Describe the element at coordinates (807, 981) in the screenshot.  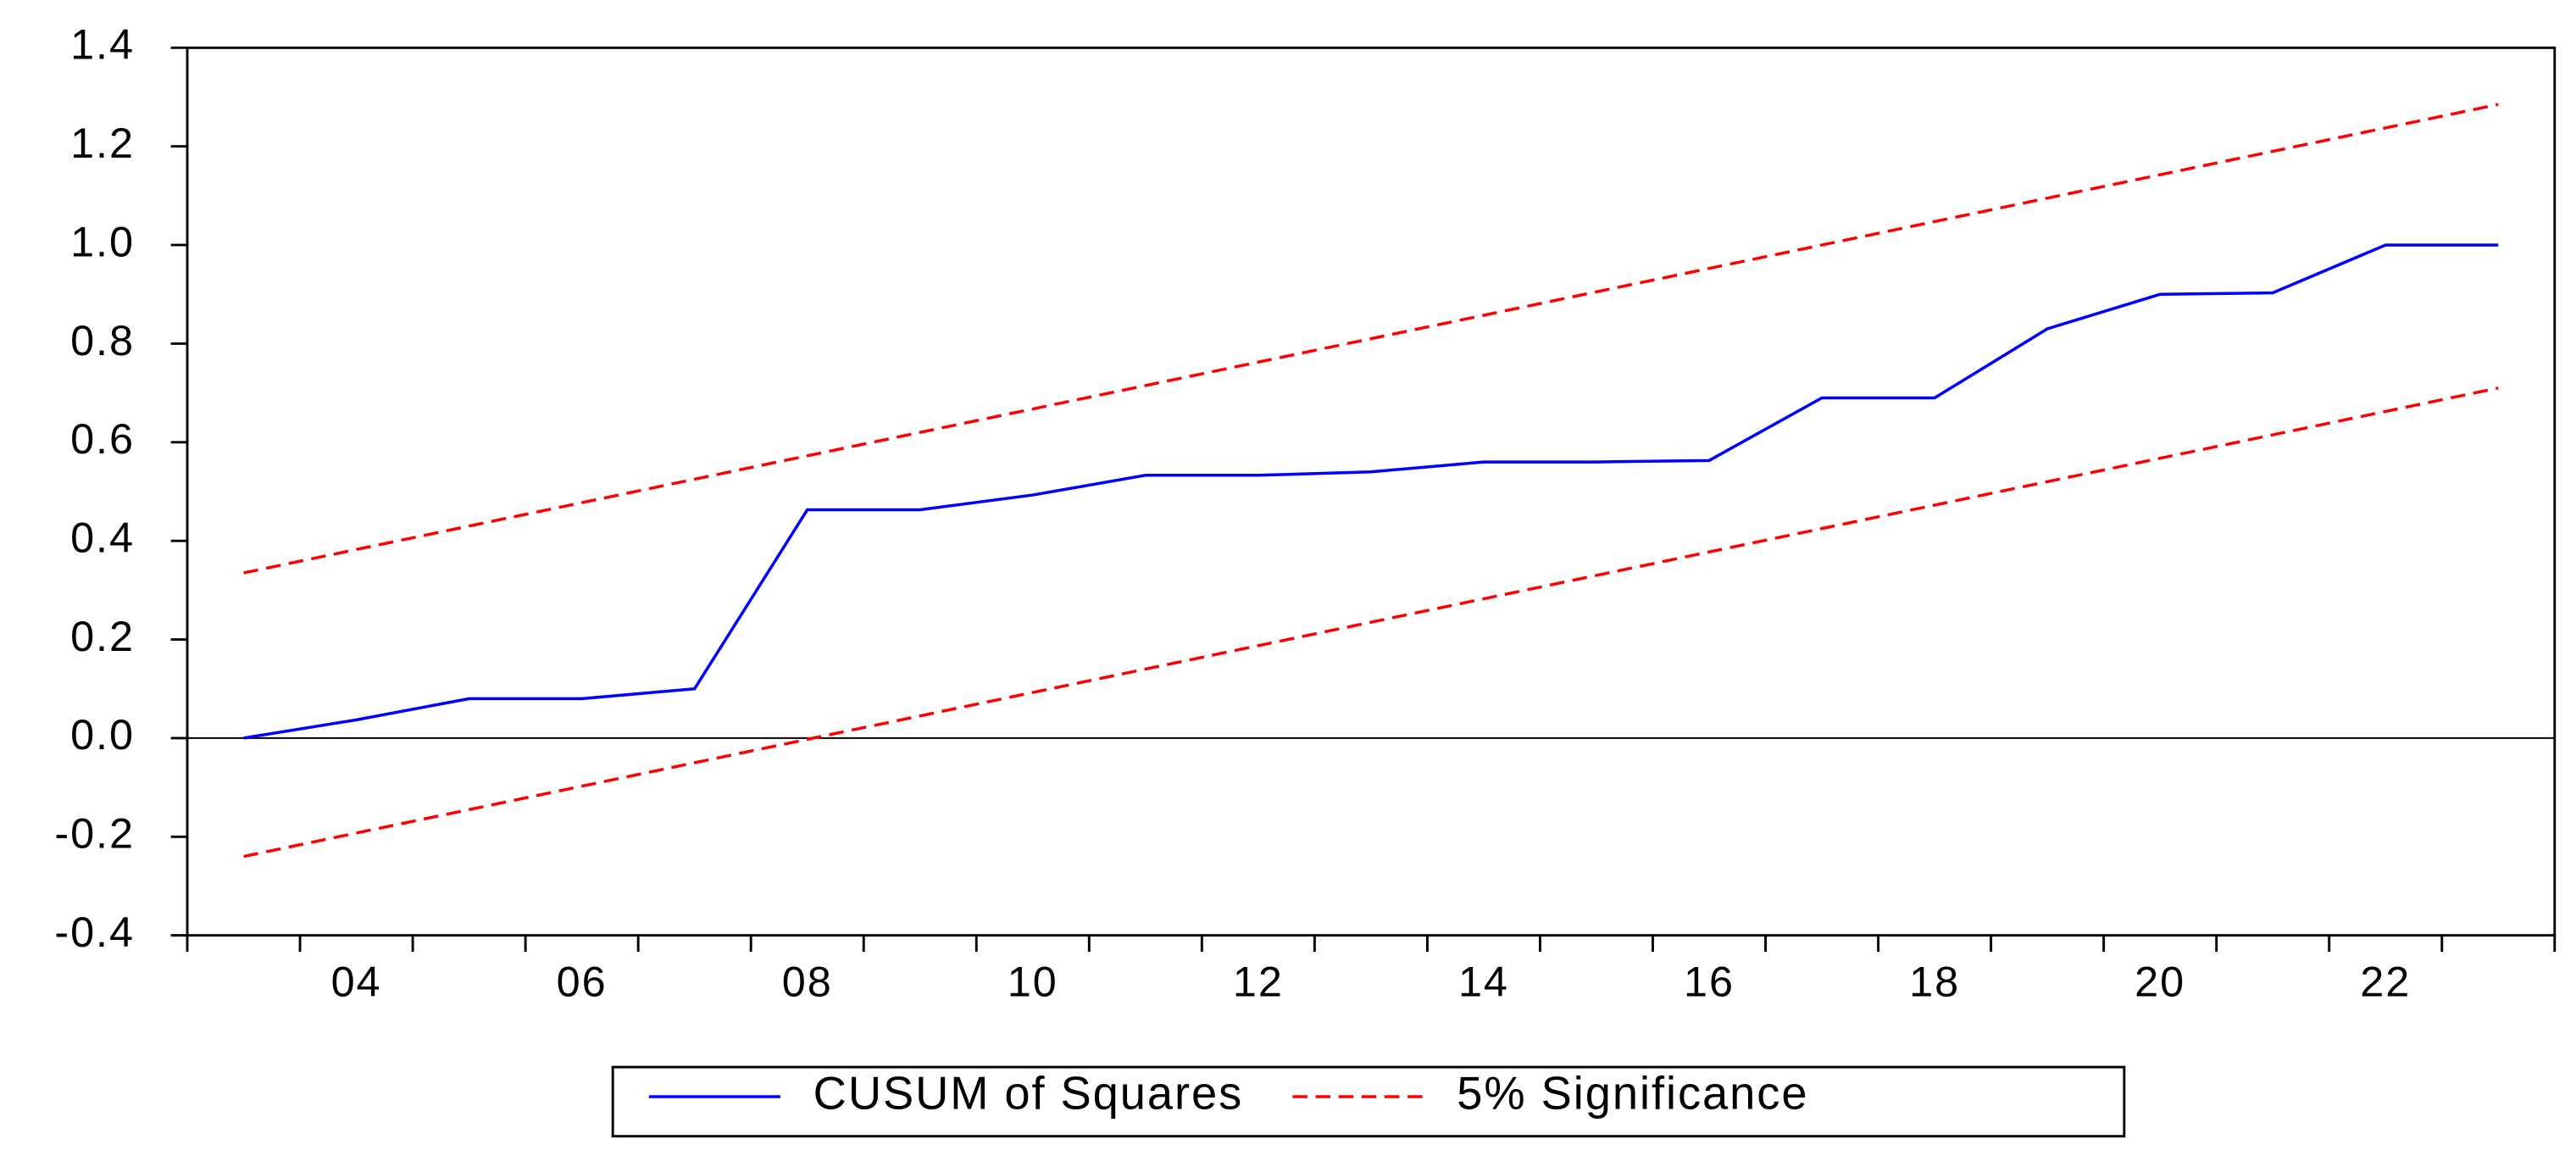
I see `x-tick-label: 08` at that location.